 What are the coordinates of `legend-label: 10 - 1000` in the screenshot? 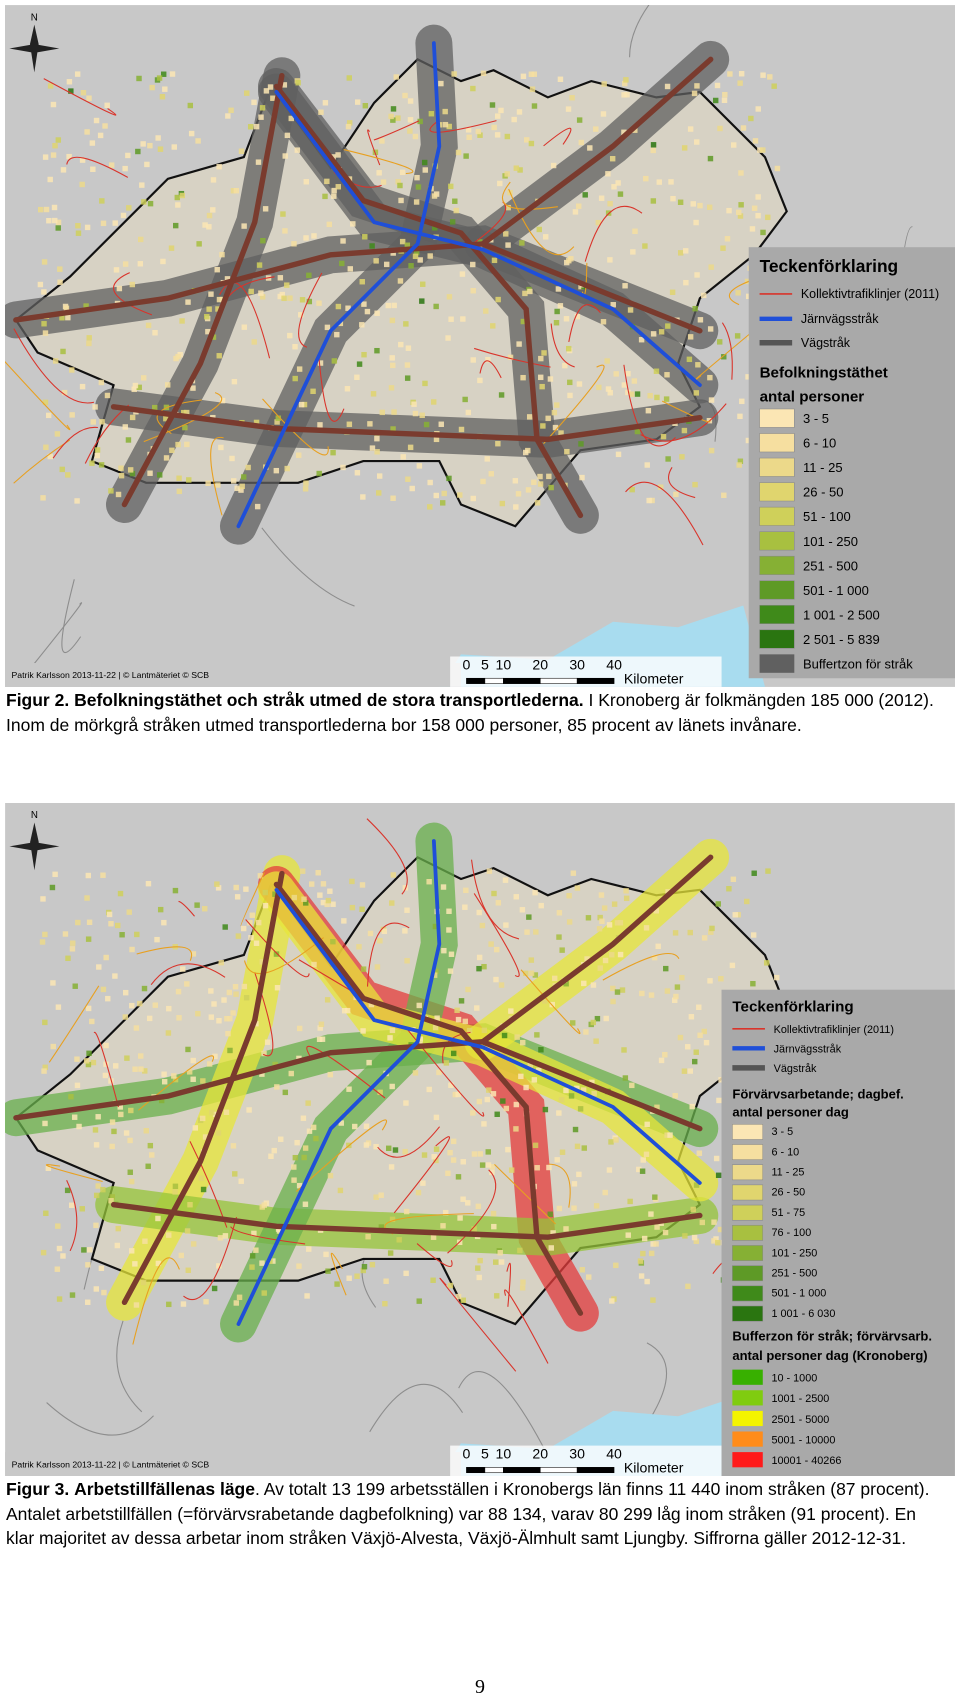 It's located at (794, 1379).